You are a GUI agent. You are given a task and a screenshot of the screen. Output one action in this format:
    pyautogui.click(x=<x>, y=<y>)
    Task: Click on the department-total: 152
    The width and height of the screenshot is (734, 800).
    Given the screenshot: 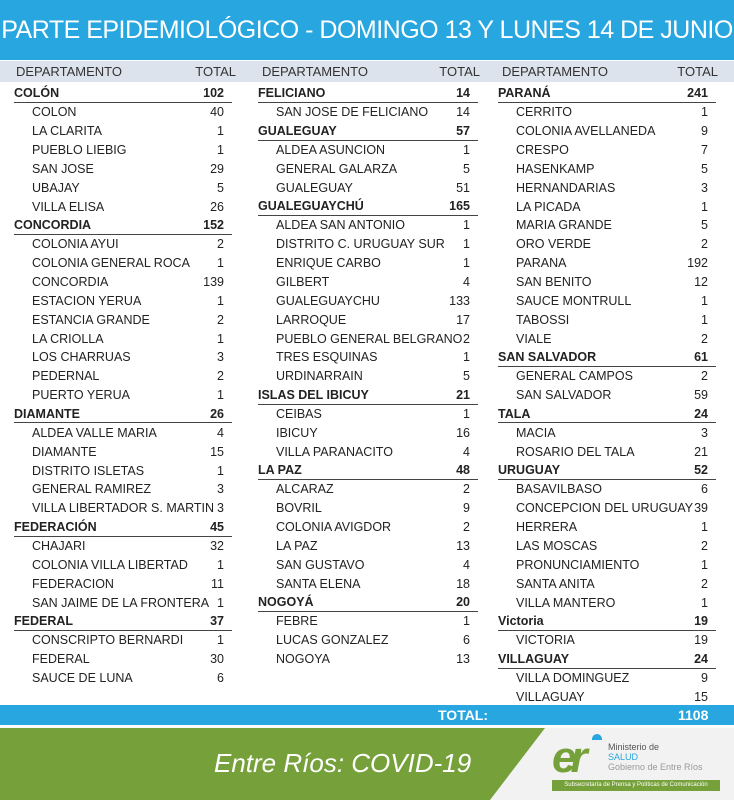 What is the action you would take?
    pyautogui.click(x=213, y=224)
    